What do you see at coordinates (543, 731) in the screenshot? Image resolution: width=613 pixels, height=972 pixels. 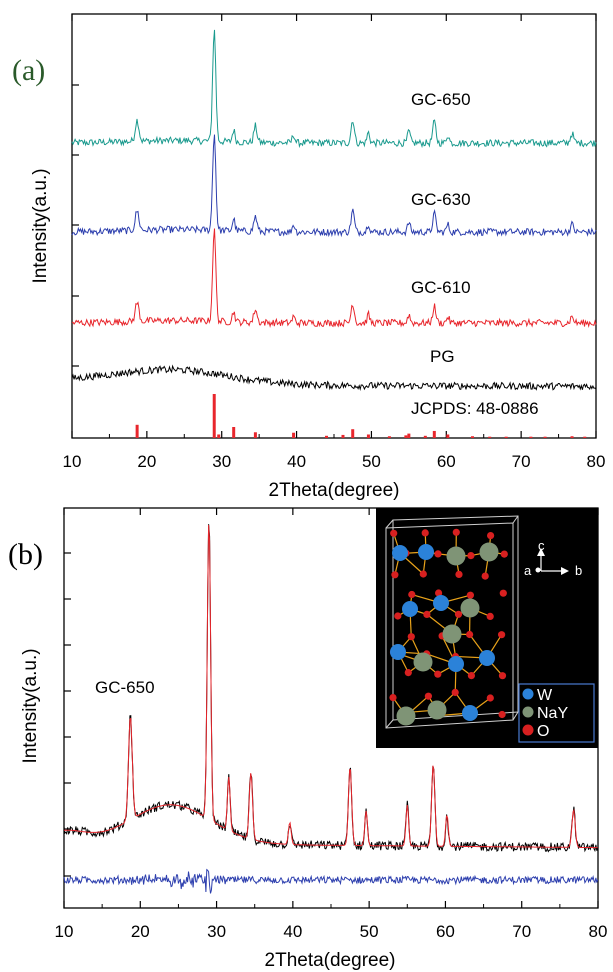 I see `legend-label-o: O` at bounding box center [543, 731].